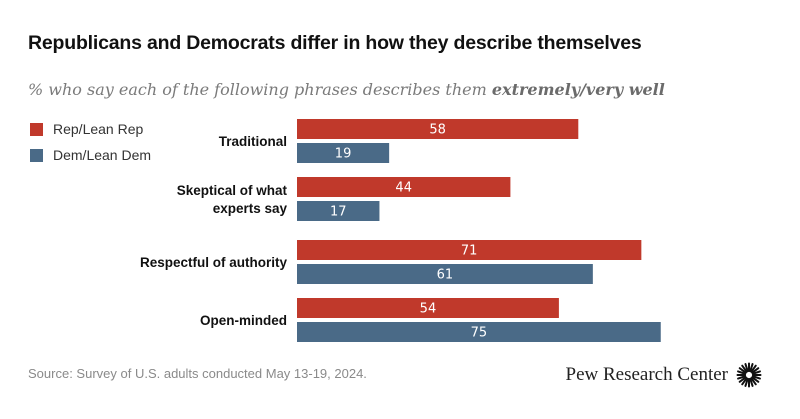 This screenshot has width=800, height=419. I want to click on legend-item-dem: Dem/Lean Dem, so click(90, 155).